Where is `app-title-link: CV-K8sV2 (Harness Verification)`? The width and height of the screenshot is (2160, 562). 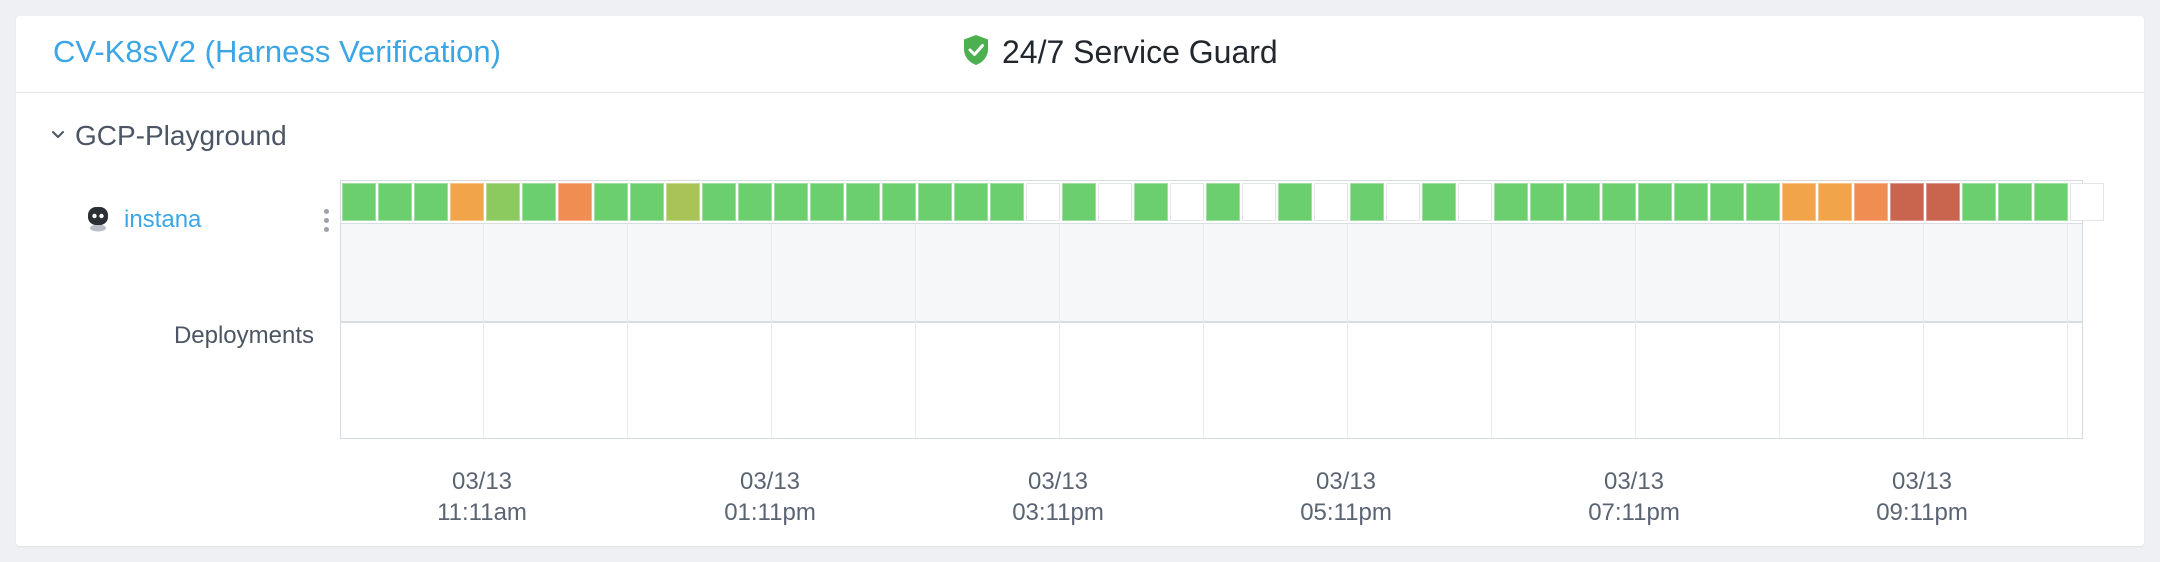
app-title-link: CV-K8sV2 (Harness Verification) is located at coordinates (277, 51).